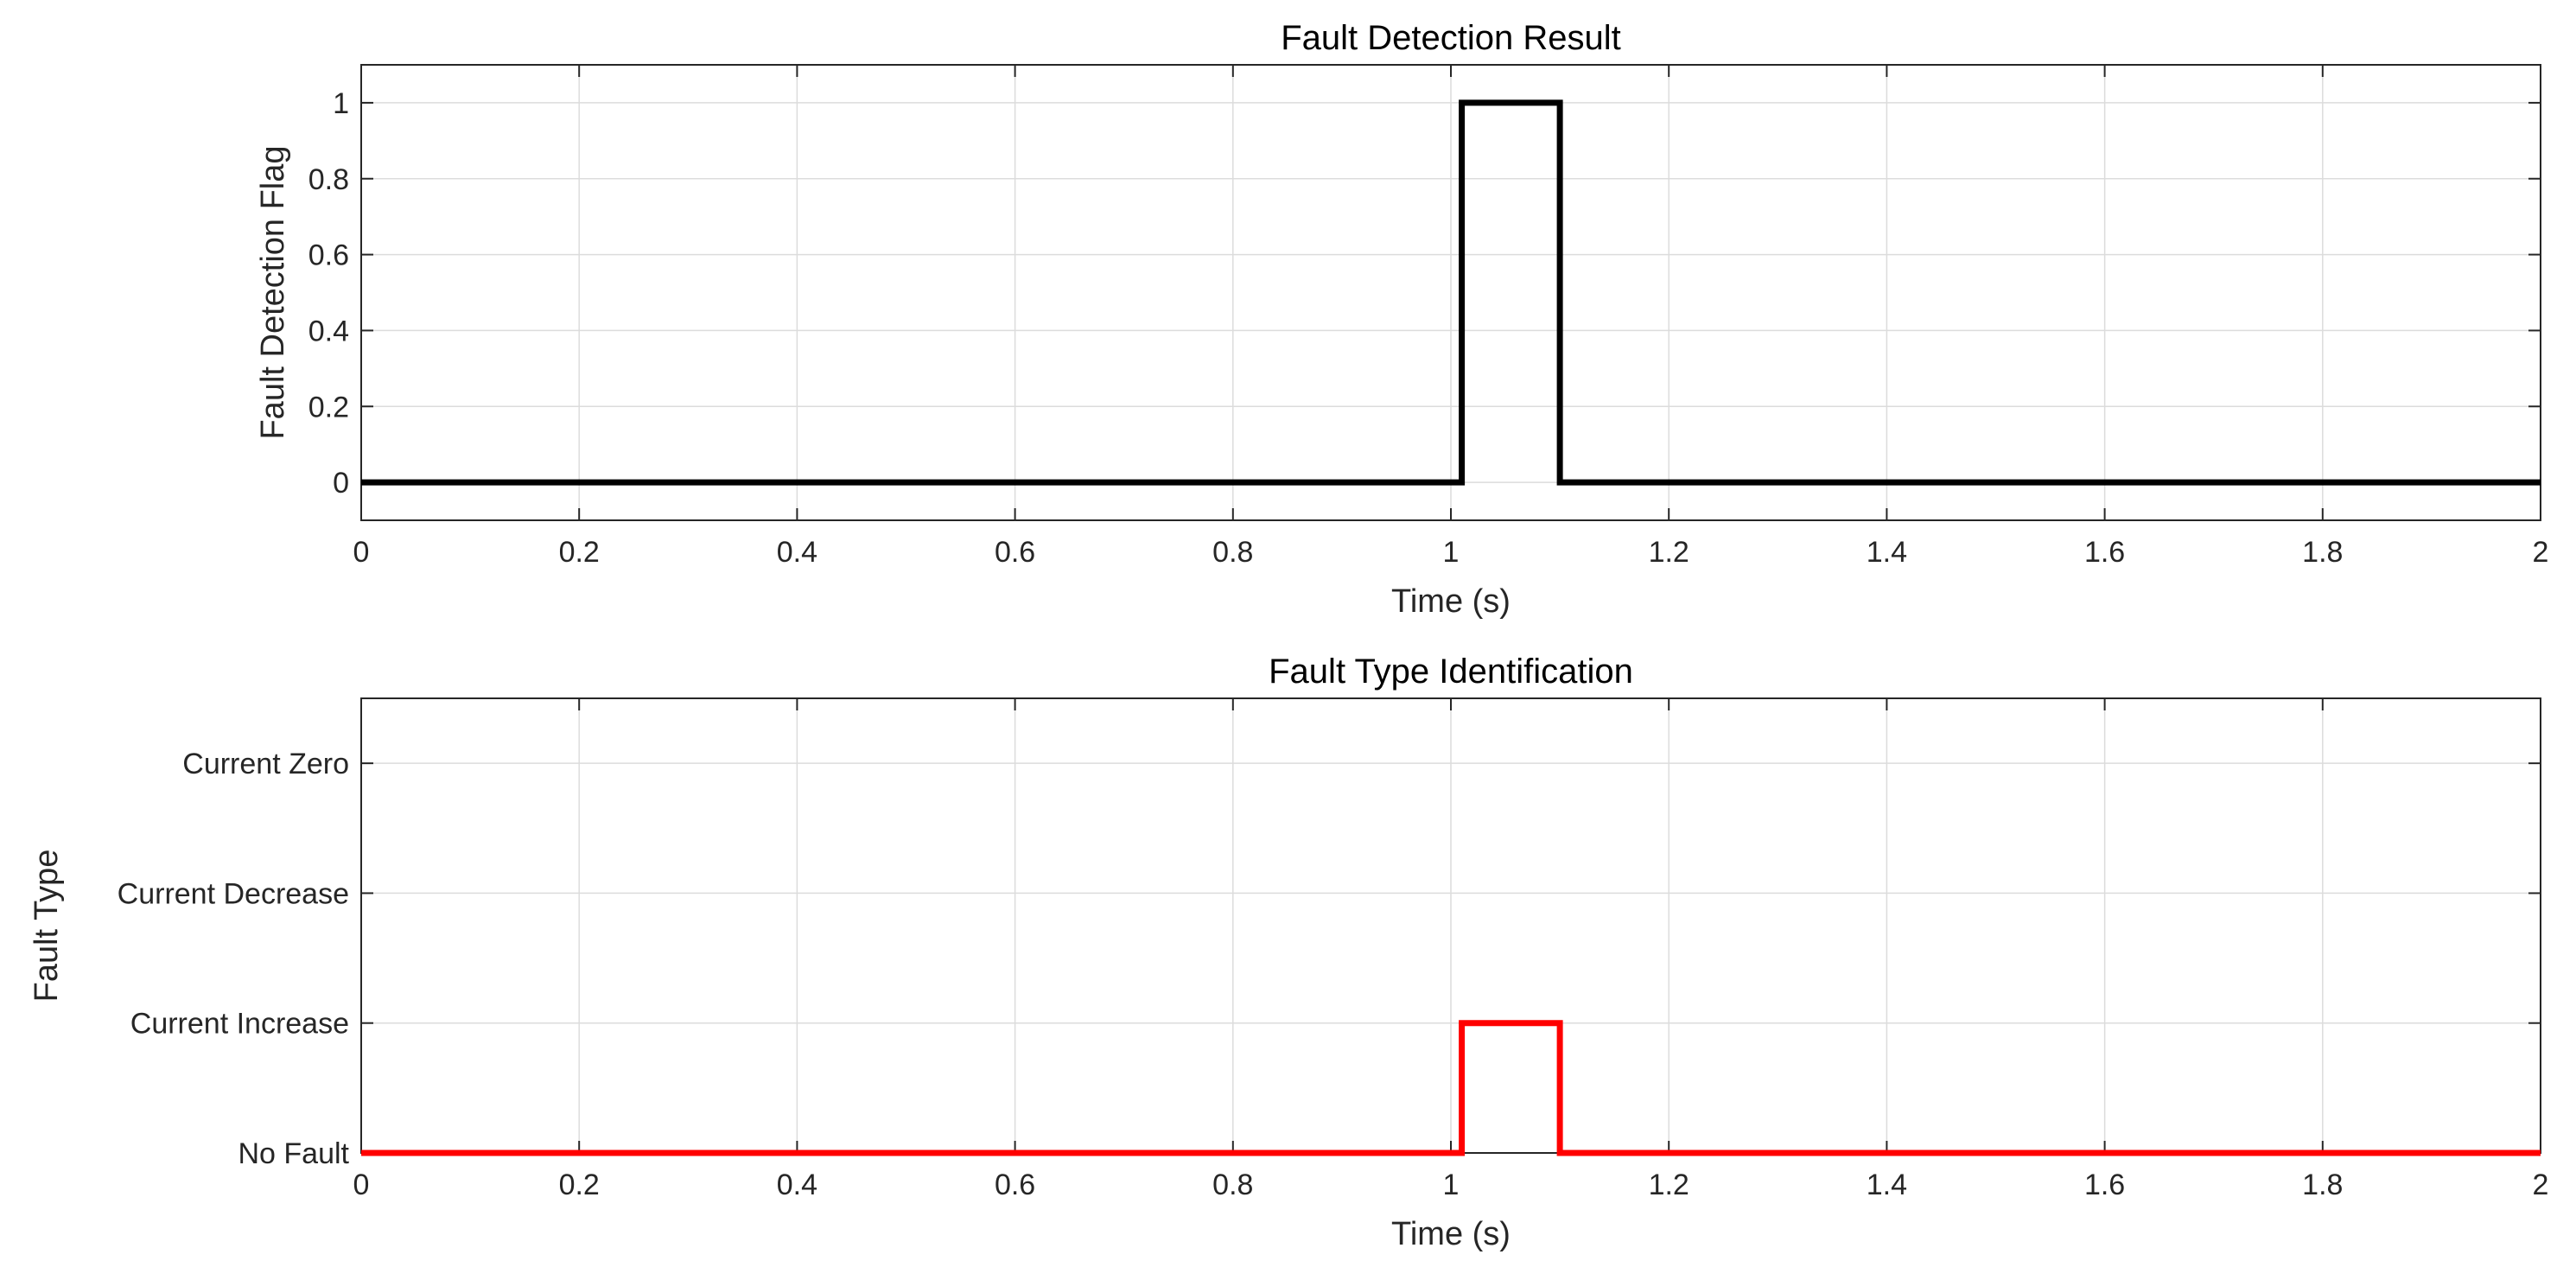 This screenshot has width=2576, height=1280. What do you see at coordinates (239, 1024) in the screenshot?
I see `chart-2-y-tick-label: Current Increase` at bounding box center [239, 1024].